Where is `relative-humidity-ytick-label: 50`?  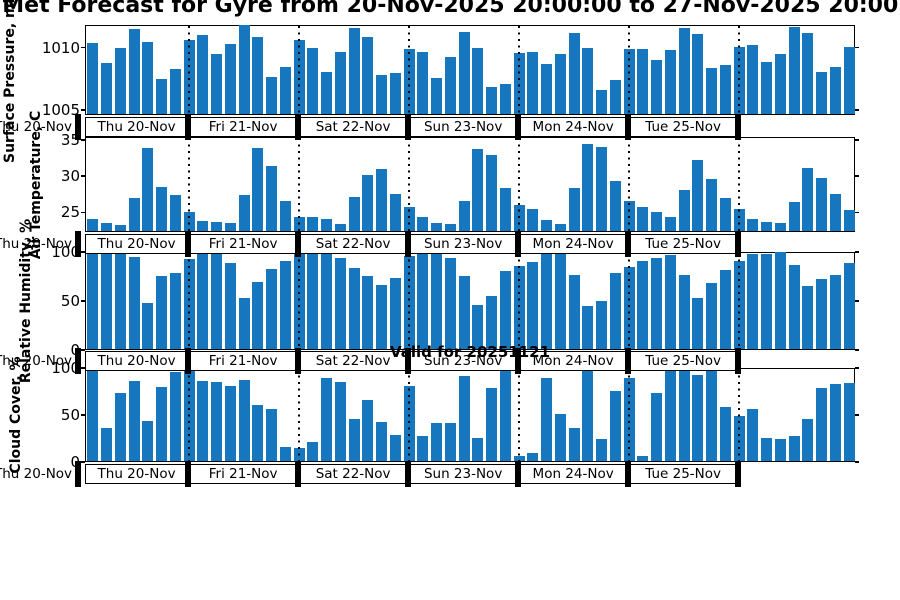 relative-humidity-ytick-label: 50 is located at coordinates (70, 301).